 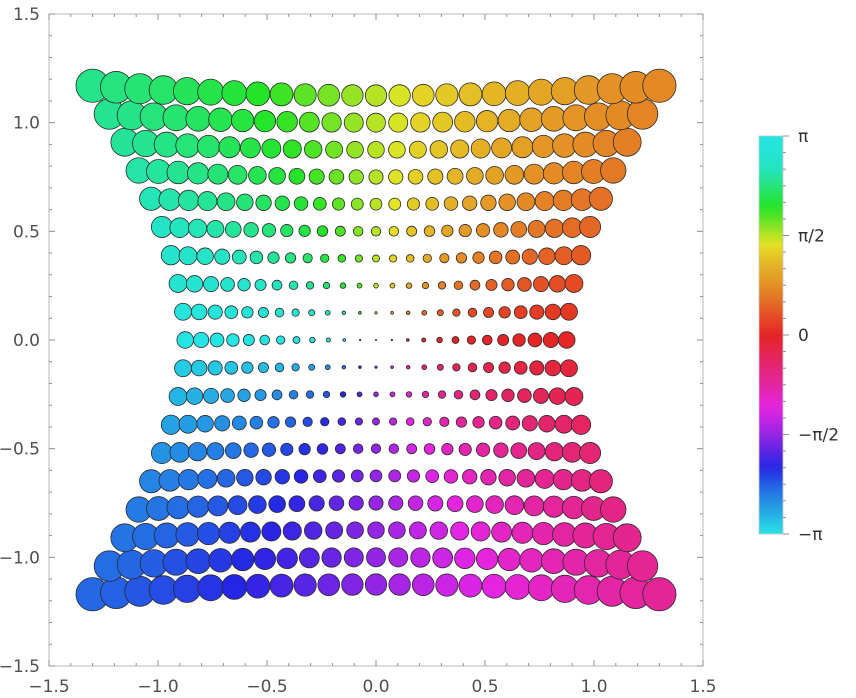 I want to click on x-tick-label: 0.5, so click(x=484, y=687).